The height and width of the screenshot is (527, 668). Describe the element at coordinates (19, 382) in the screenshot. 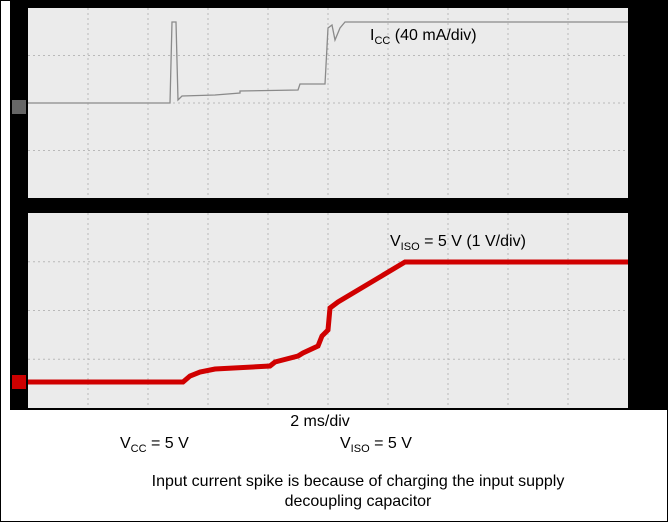

I see `ch2-marker` at that location.